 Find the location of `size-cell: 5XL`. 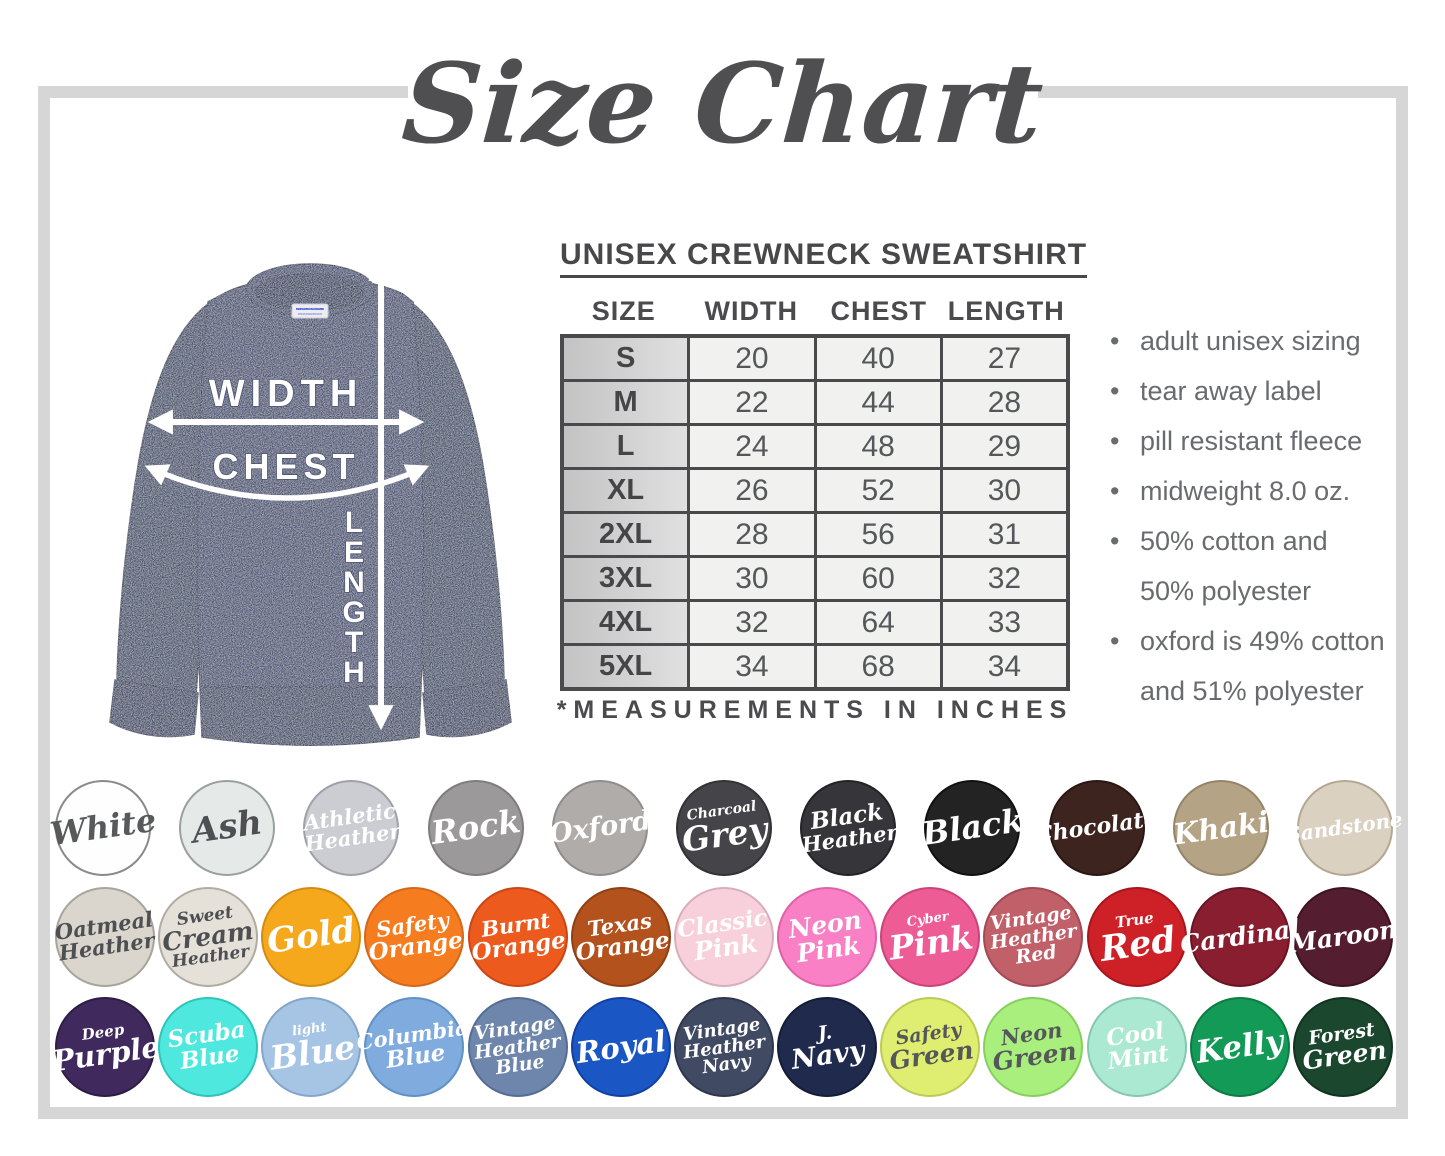

size-cell: 5XL is located at coordinates (626, 666).